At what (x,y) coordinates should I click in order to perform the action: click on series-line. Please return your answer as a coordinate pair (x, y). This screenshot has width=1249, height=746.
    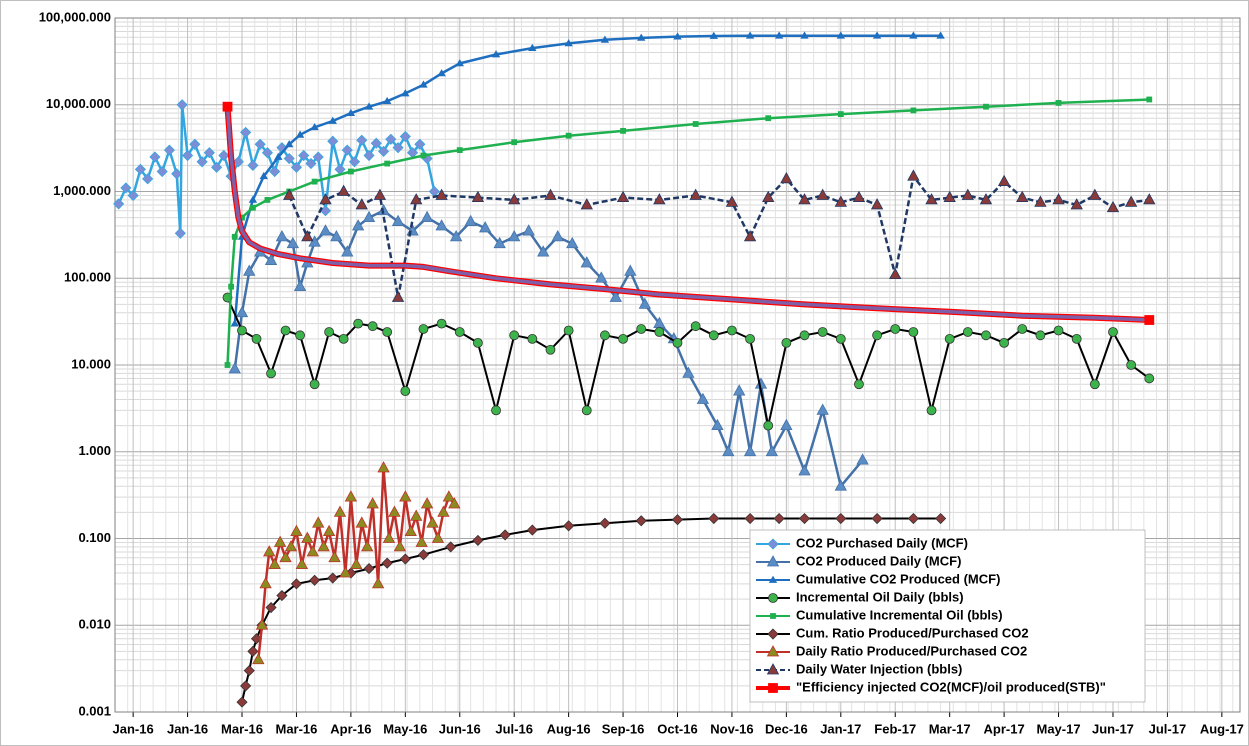
    Looking at the image, I should click on (276, 169).